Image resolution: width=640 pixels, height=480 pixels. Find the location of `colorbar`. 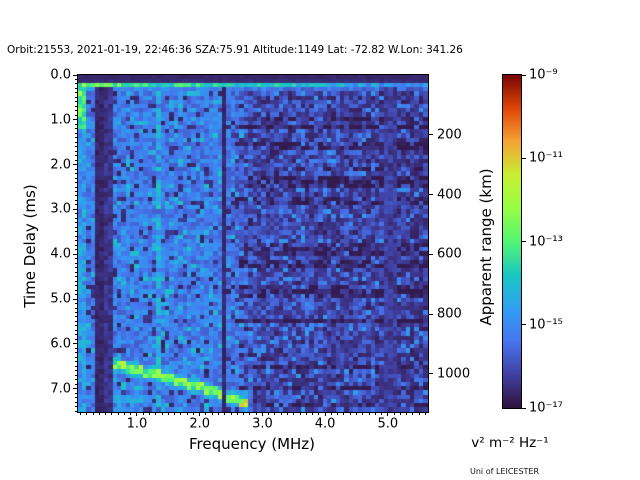

colorbar is located at coordinates (512, 241).